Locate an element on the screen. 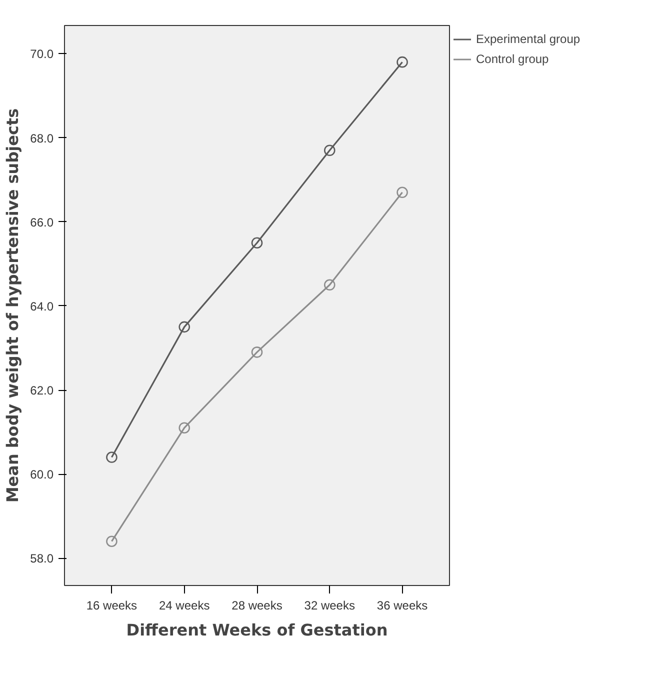  x-tick-label: 36 weeks is located at coordinates (402, 605).